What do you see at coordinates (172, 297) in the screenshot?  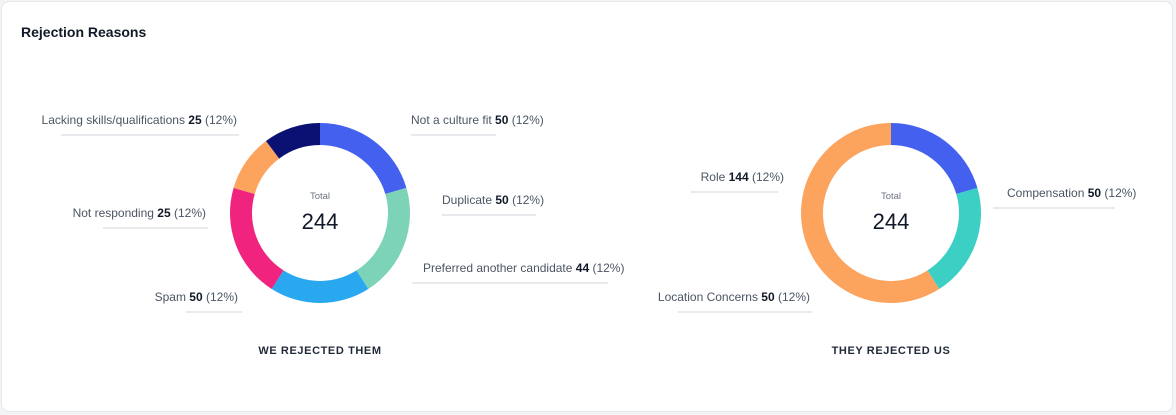 I see `slice-label-name: Spam` at bounding box center [172, 297].